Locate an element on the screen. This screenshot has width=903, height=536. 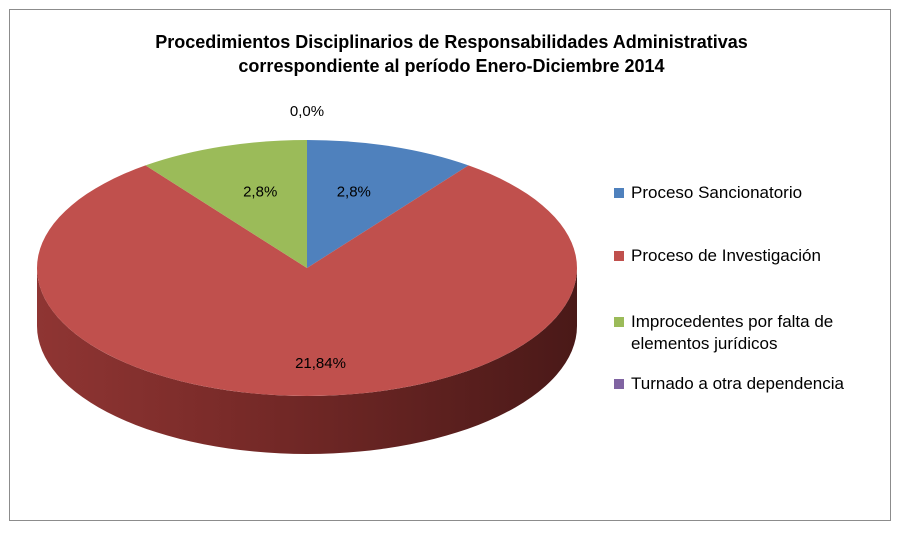
legend-label: Proceso de Investigación is located at coordinates (726, 255).